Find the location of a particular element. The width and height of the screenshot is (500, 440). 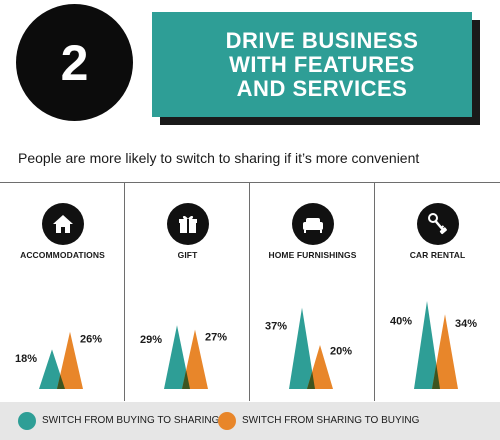

step-number-badge: 2 is located at coordinates (74, 62).